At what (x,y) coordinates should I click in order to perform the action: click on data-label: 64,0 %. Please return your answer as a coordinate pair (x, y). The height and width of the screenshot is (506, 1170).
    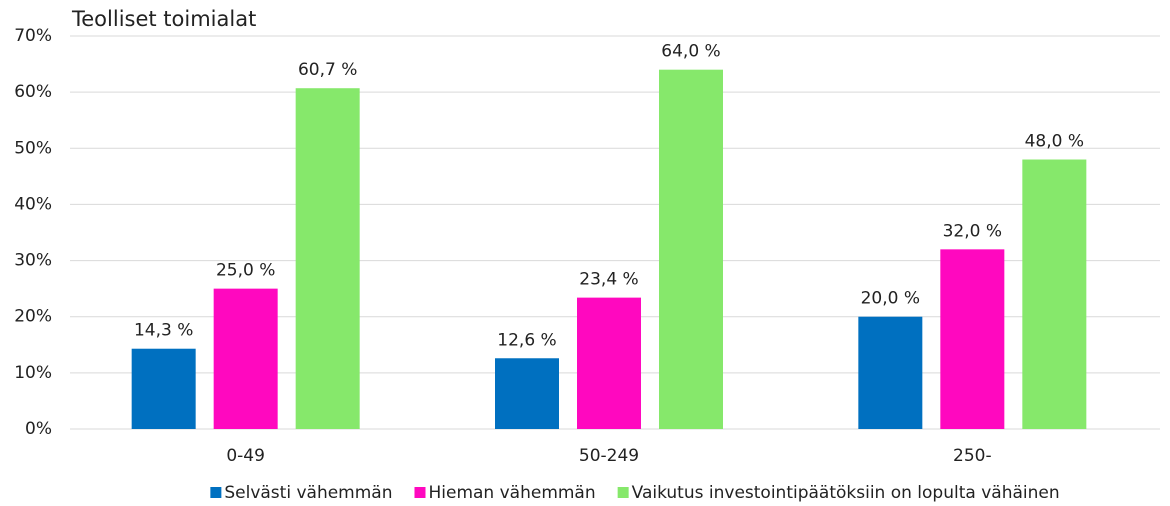
    Looking at the image, I should click on (690, 52).